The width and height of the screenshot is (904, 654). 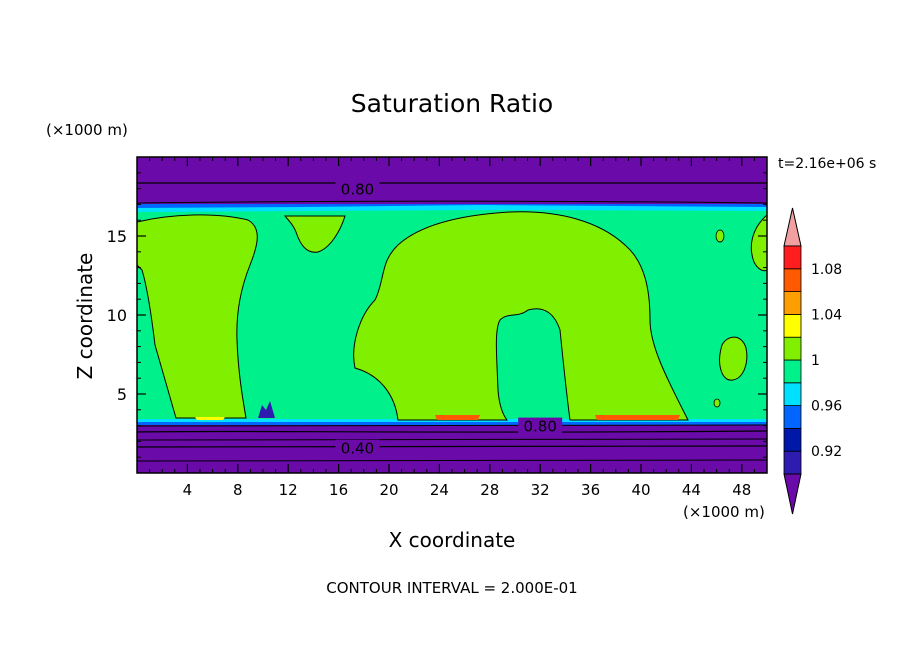 What do you see at coordinates (827, 164) in the screenshot?
I see `time-label: t=2.16e+06 s` at bounding box center [827, 164].